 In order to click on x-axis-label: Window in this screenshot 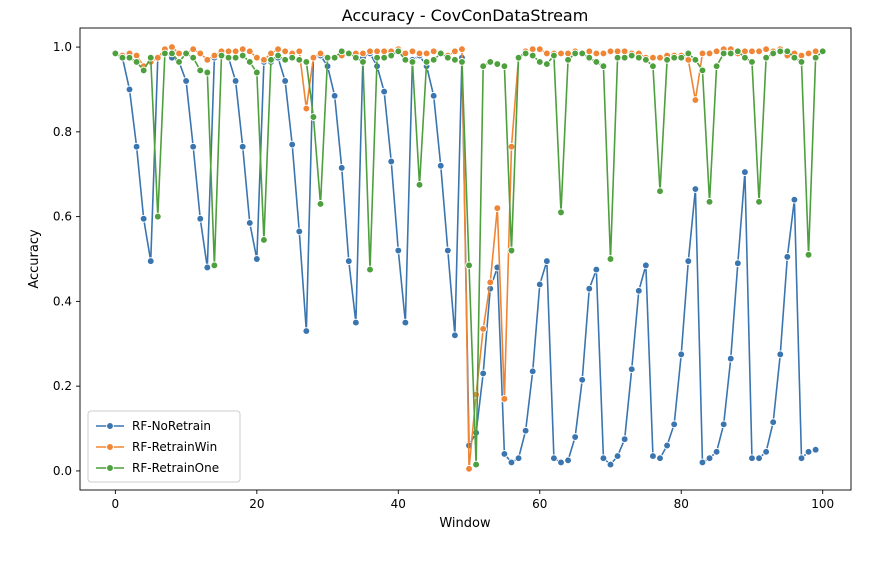, I will do `click(465, 523)`.